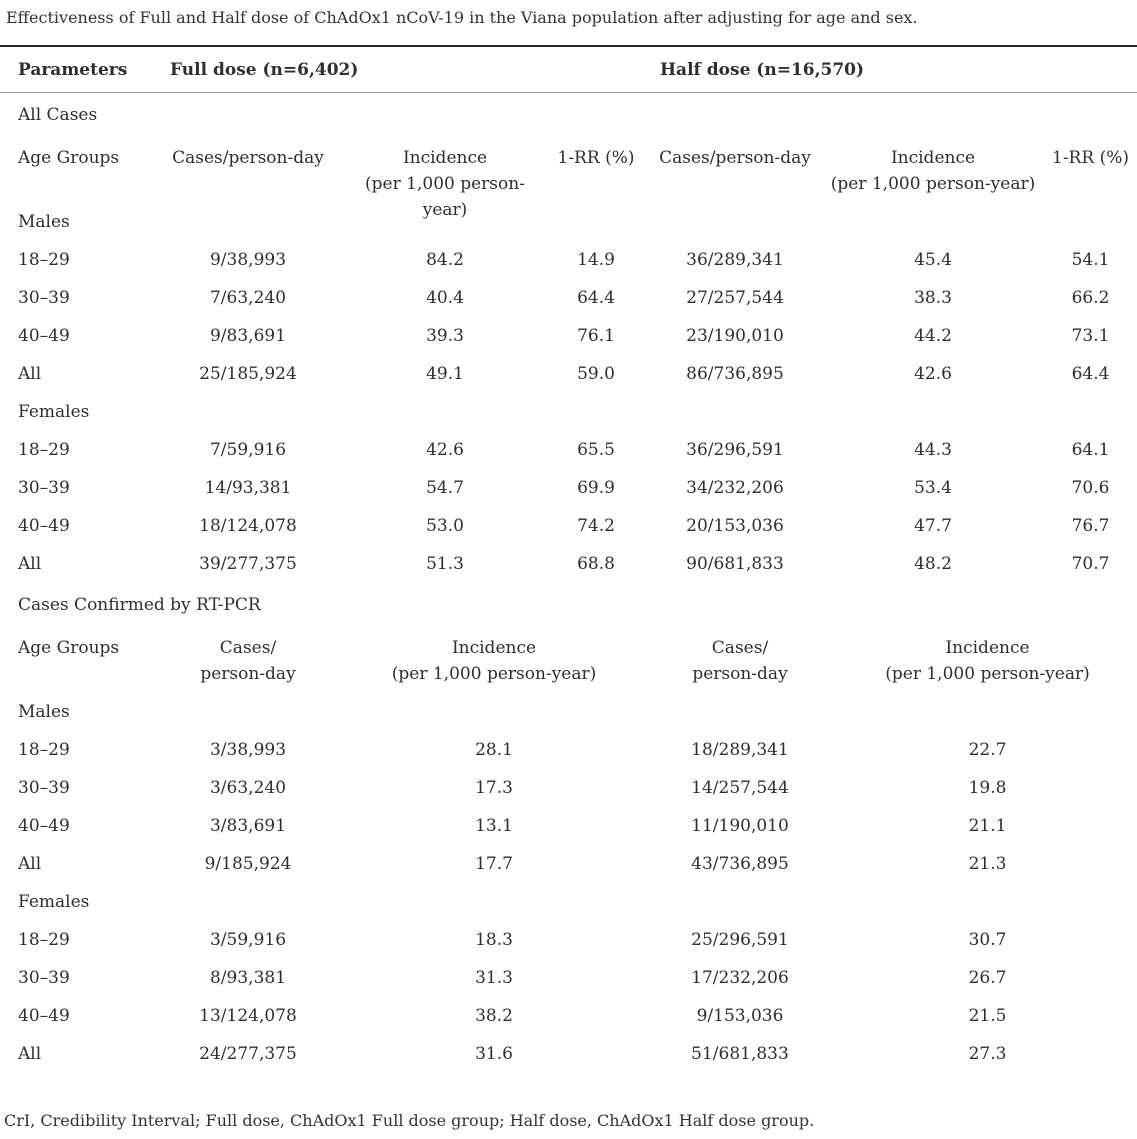  What do you see at coordinates (740, 978) in the screenshot?
I see `table-cell: 17/232,206` at bounding box center [740, 978].